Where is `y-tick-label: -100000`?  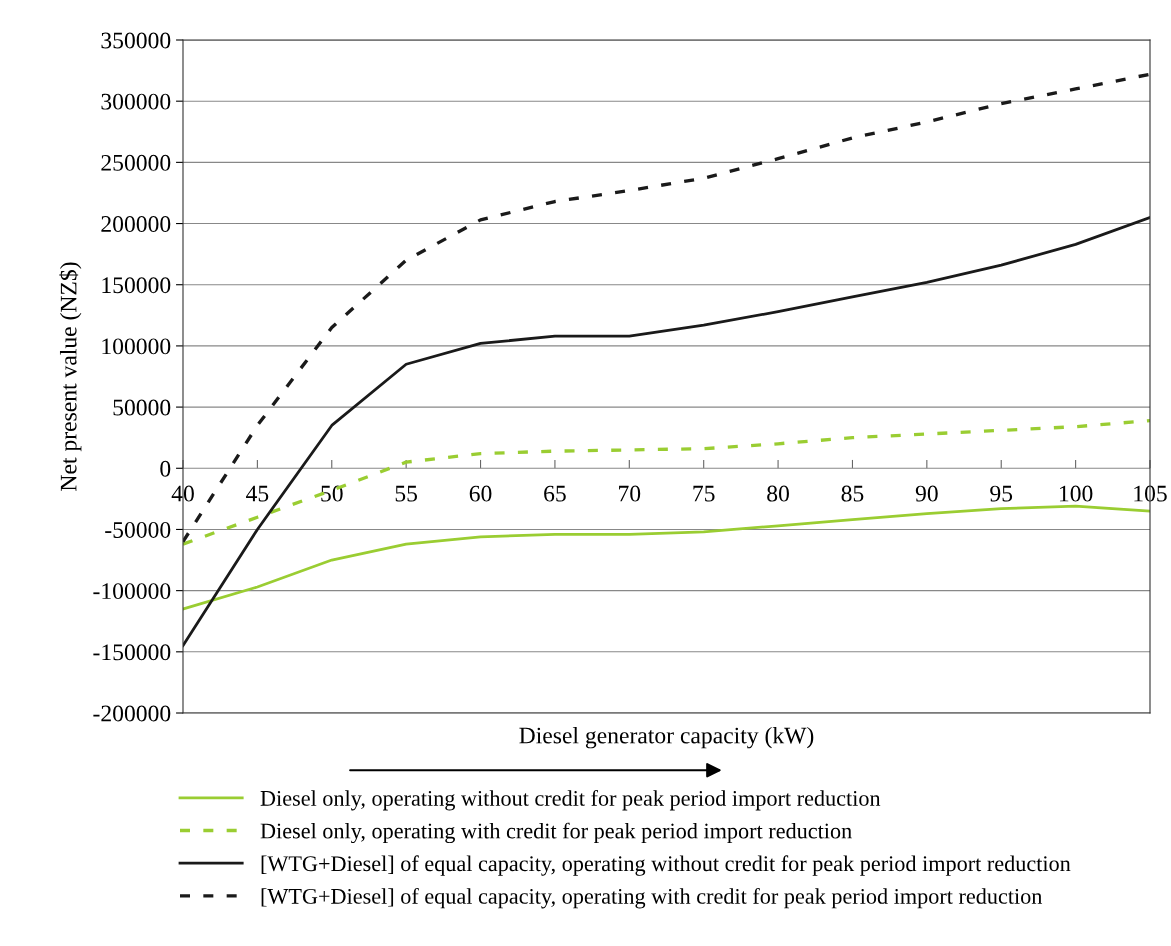 y-tick-label: -100000 is located at coordinates (132, 591).